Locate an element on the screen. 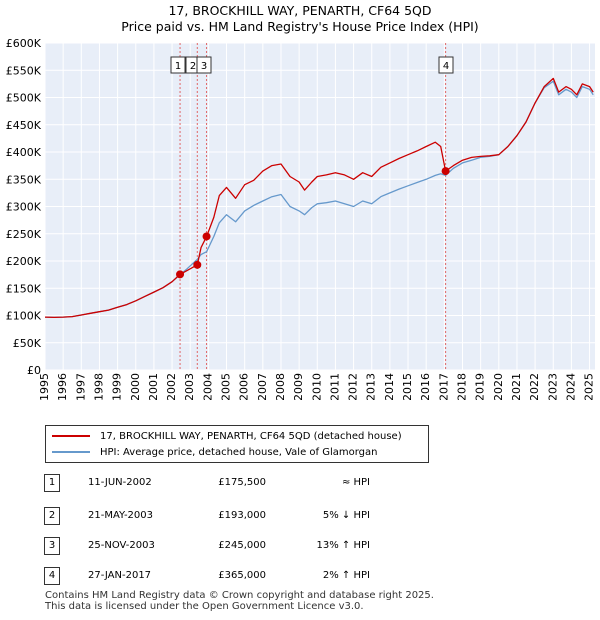 The image size is (600, 620). y-tick-label: £450K is located at coordinates (24, 125).